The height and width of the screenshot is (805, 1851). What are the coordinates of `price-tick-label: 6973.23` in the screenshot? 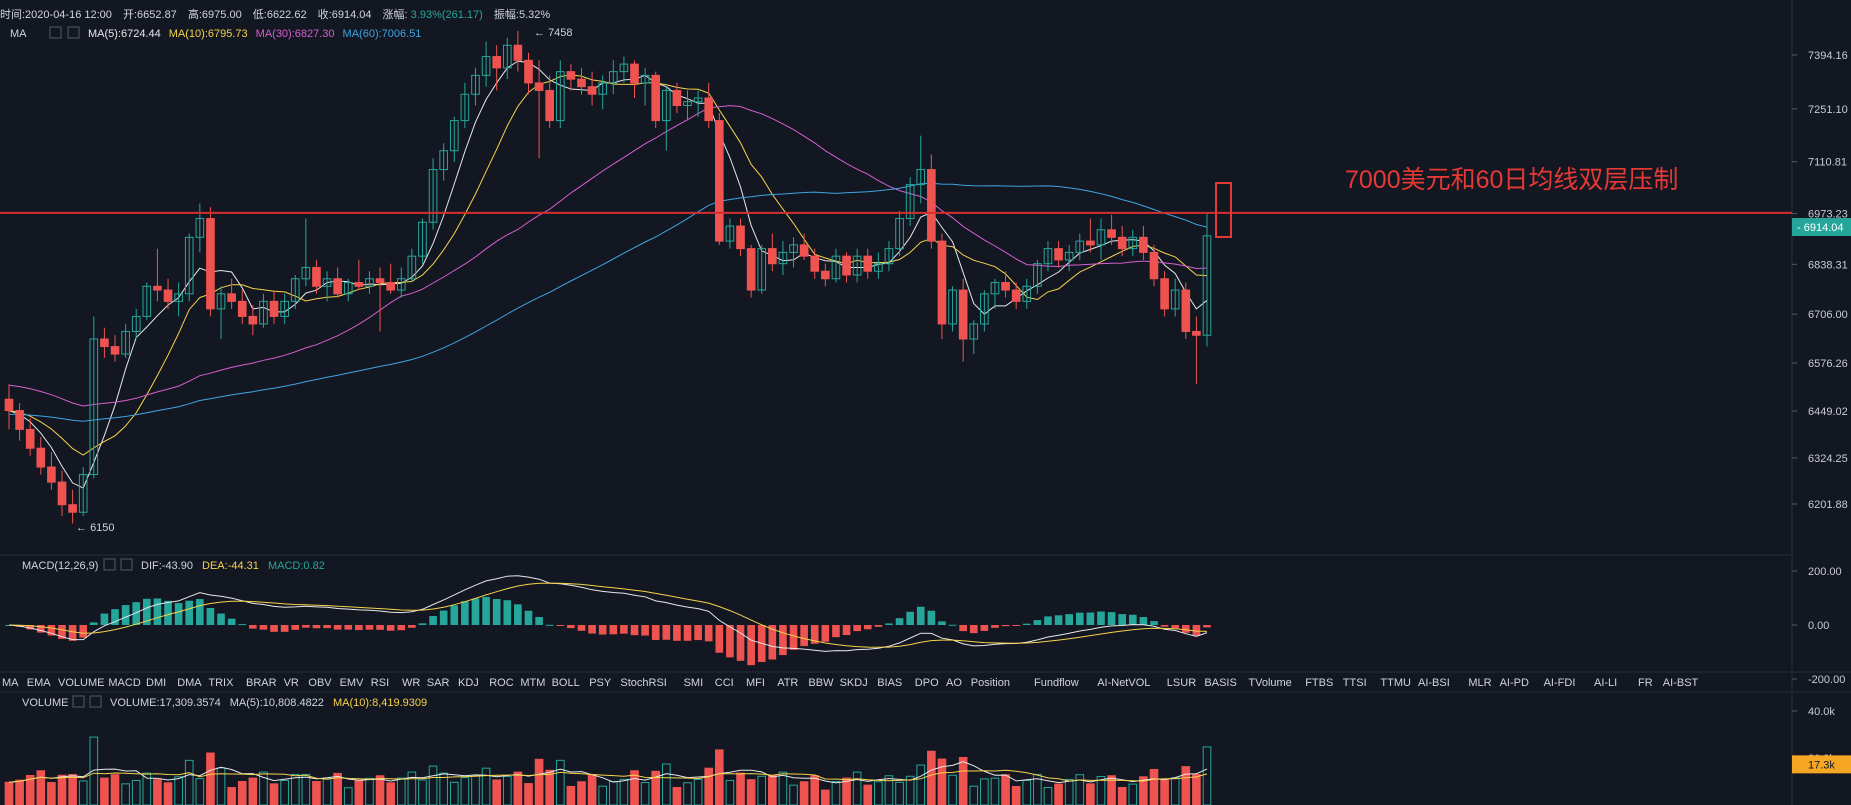 It's located at (1828, 215).